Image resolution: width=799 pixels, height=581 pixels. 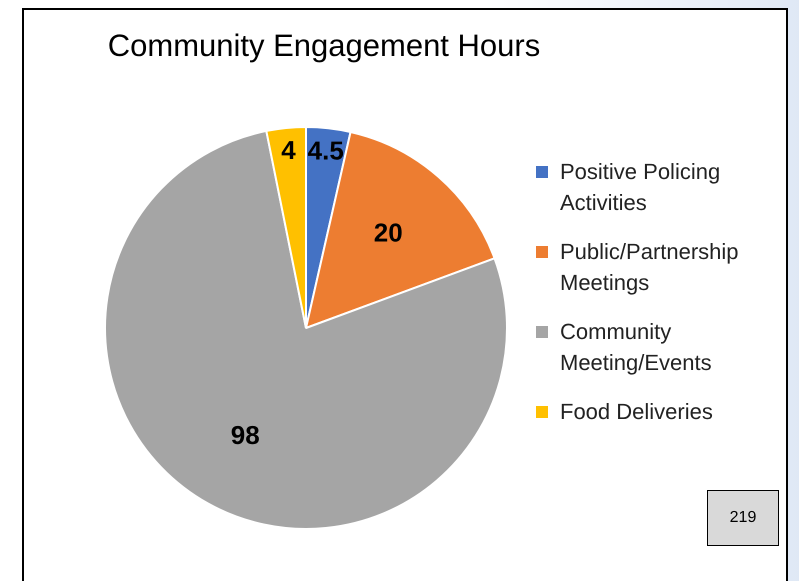 I want to click on data-label: 20, so click(x=388, y=233).